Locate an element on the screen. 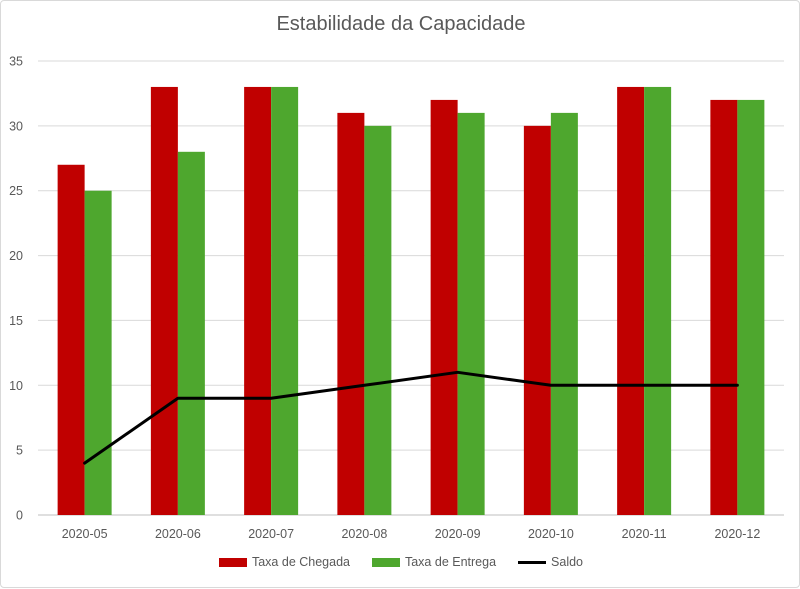 The image size is (800, 589). legend-label-saldo: Saldo is located at coordinates (567, 562).